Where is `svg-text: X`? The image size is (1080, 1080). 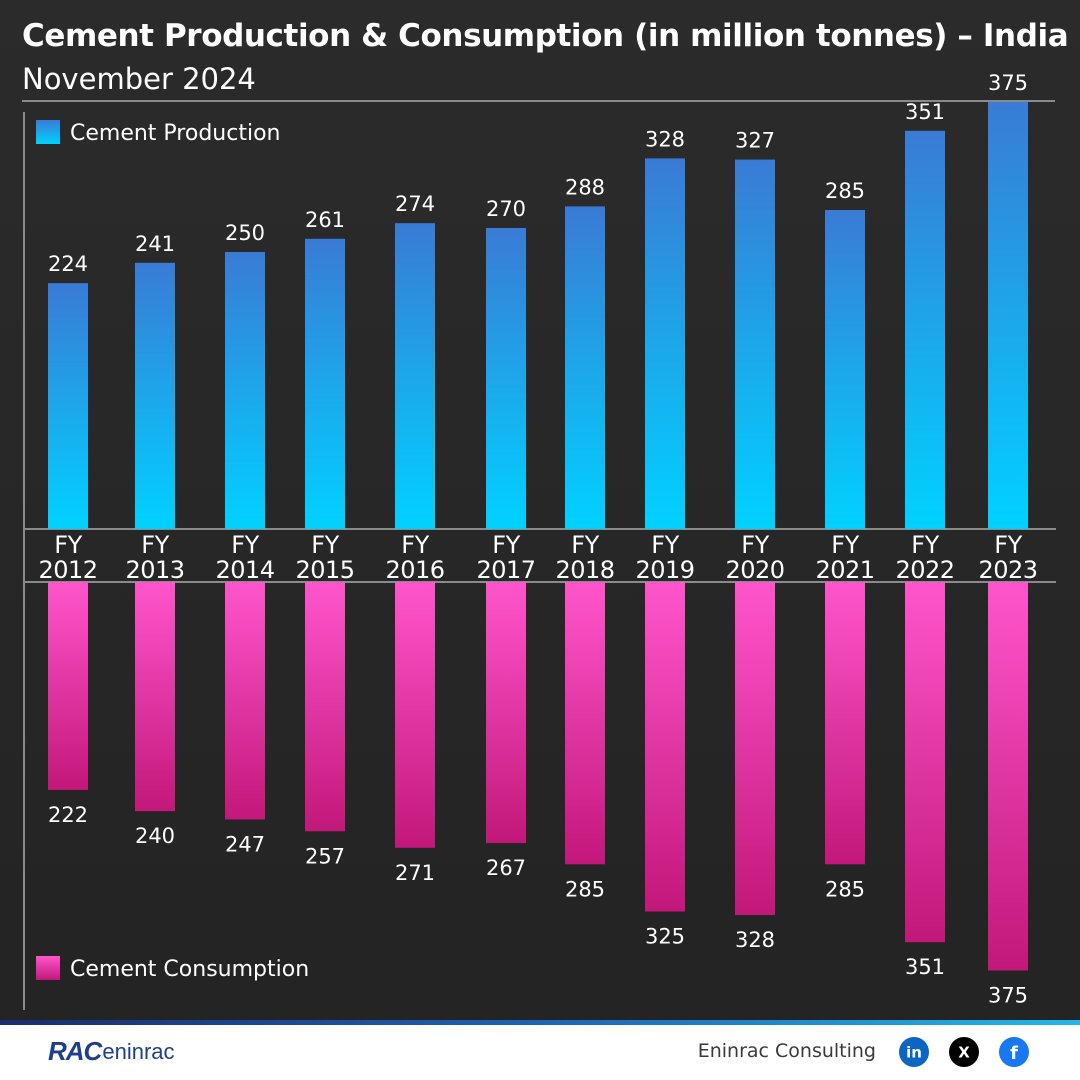 svg-text: X is located at coordinates (964, 1053).